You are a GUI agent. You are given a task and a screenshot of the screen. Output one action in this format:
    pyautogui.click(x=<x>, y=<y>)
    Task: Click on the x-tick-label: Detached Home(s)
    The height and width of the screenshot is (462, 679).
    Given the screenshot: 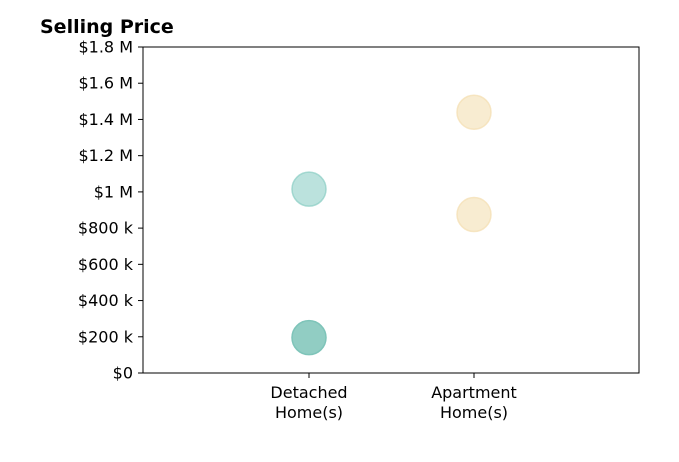 What is the action you would take?
    pyautogui.click(x=308, y=402)
    